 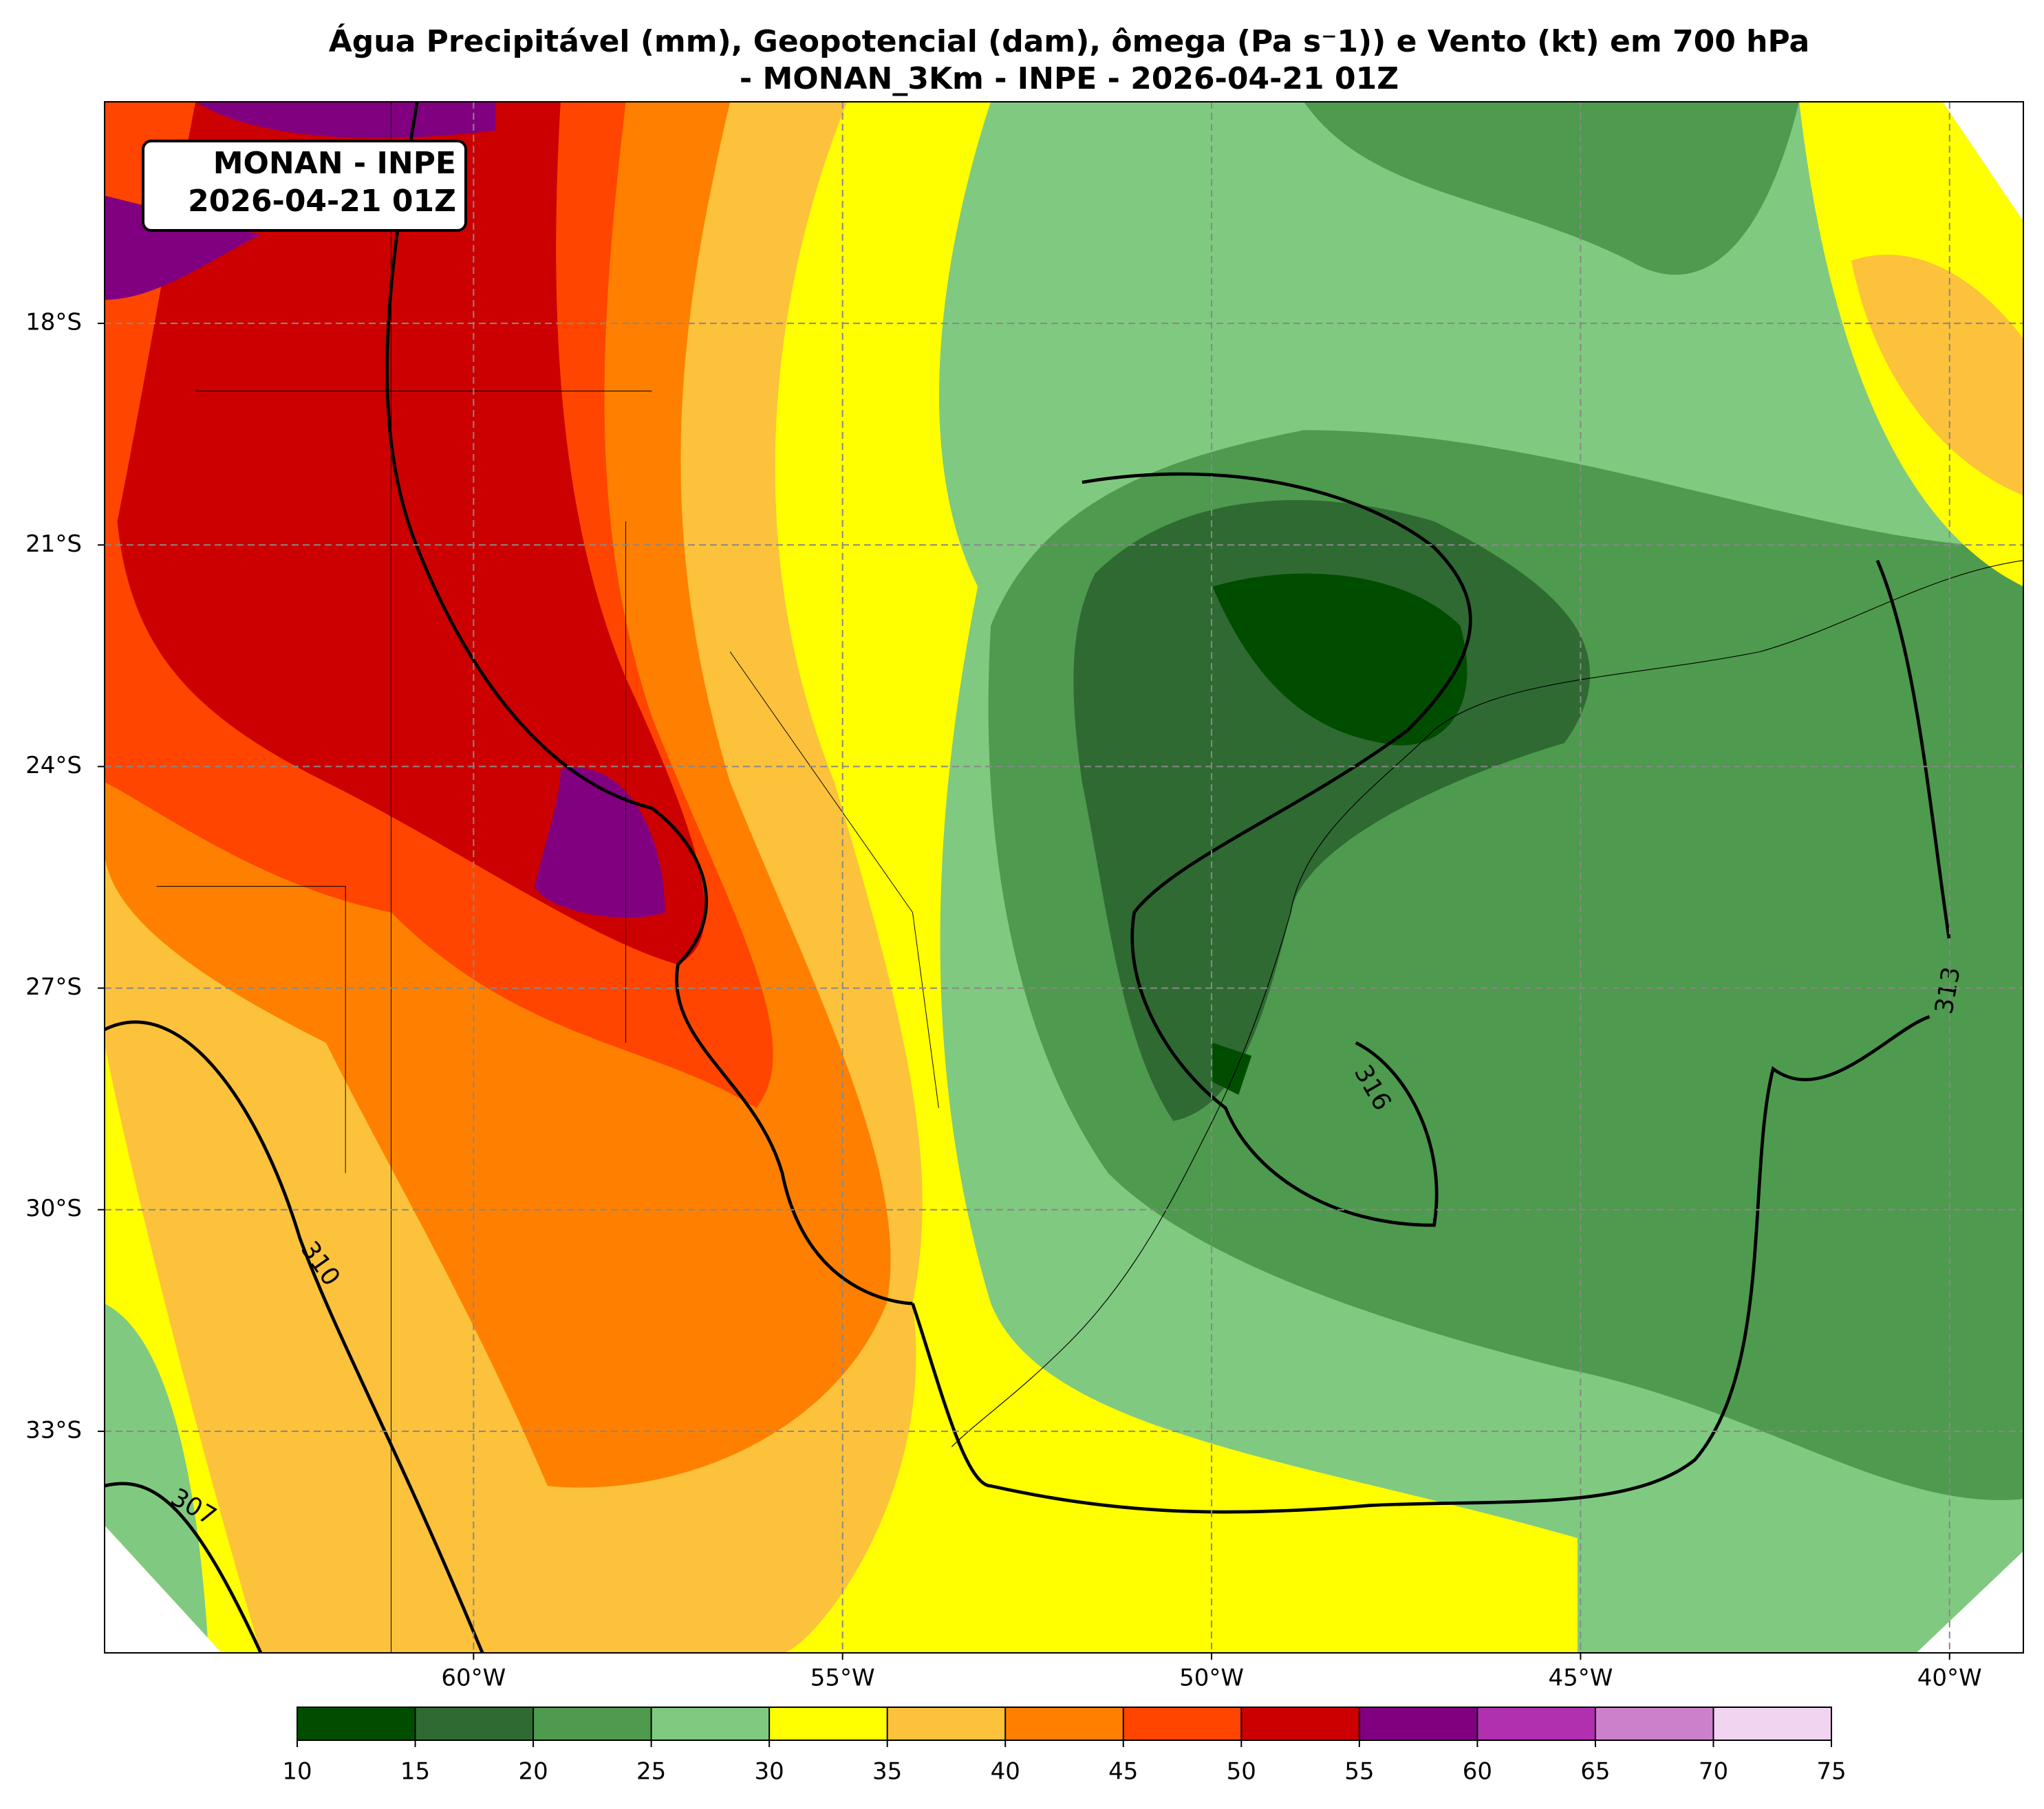 What do you see at coordinates (887, 1772) in the screenshot?
I see `colorbar-tick-label: 35` at bounding box center [887, 1772].